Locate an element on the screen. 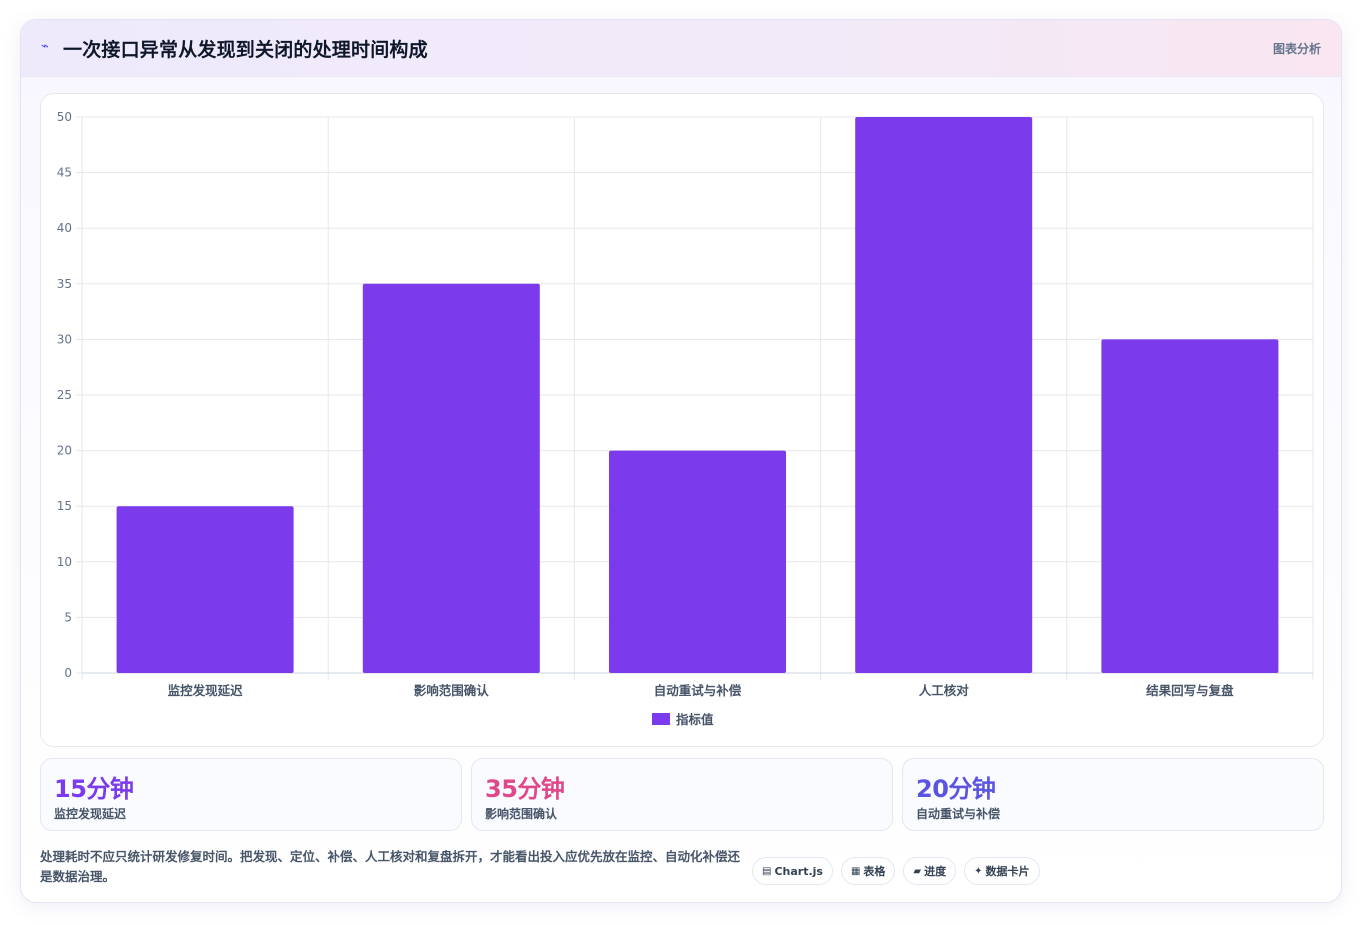  chip-label: 进度 is located at coordinates (935, 871).